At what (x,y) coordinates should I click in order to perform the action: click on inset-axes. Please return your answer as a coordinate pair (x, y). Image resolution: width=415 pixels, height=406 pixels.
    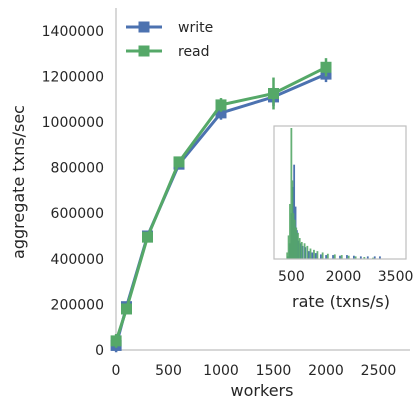
    Looking at the image, I should click on (340, 192).